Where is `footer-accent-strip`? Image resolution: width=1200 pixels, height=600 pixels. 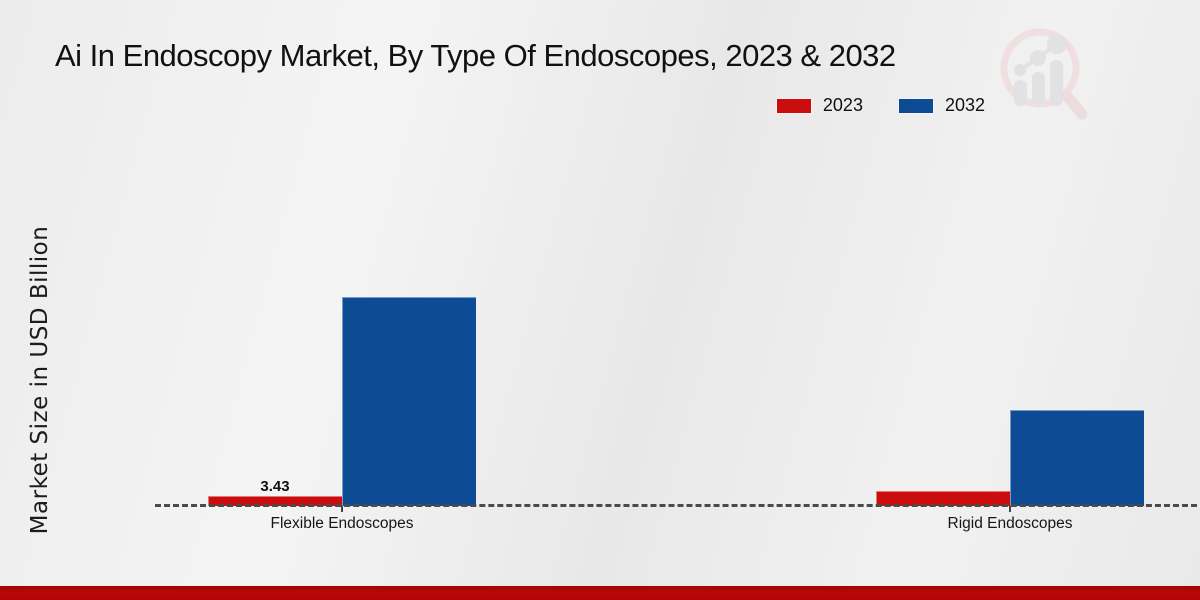 footer-accent-strip is located at coordinates (600, 593).